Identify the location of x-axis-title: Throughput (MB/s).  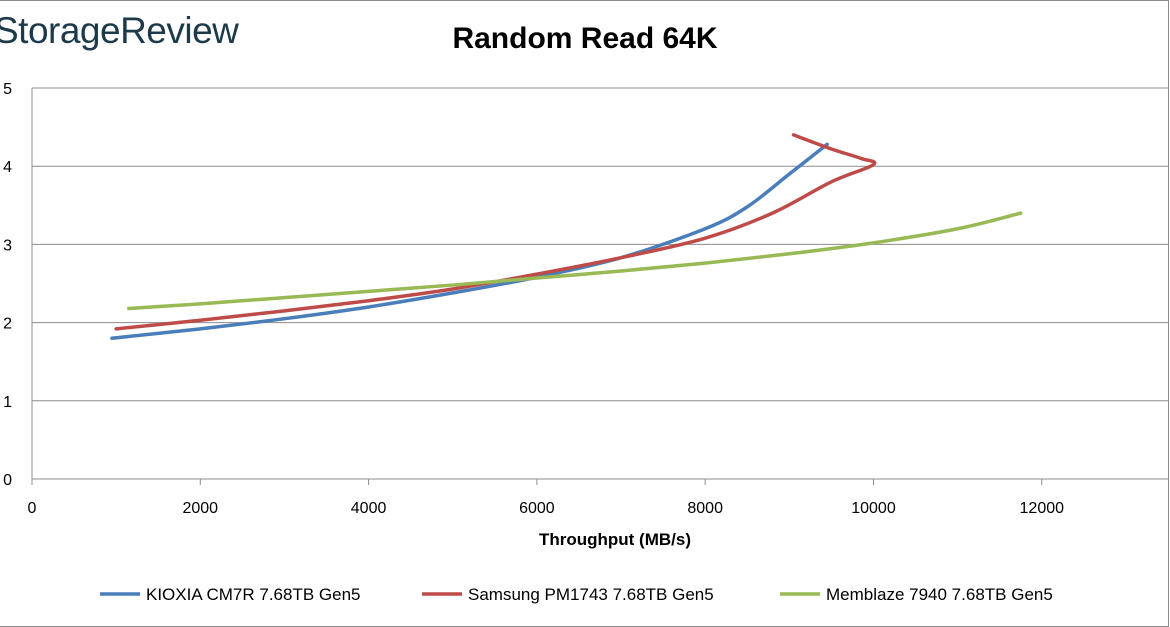
(615, 539).